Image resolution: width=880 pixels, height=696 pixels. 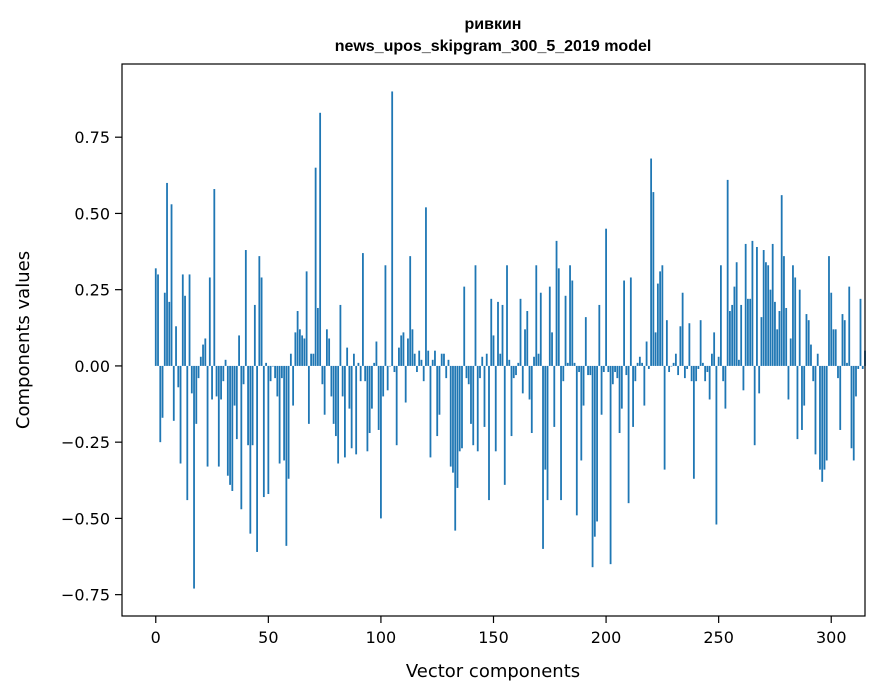 What do you see at coordinates (606, 637) in the screenshot?
I see `x-tick-label: 200` at bounding box center [606, 637].